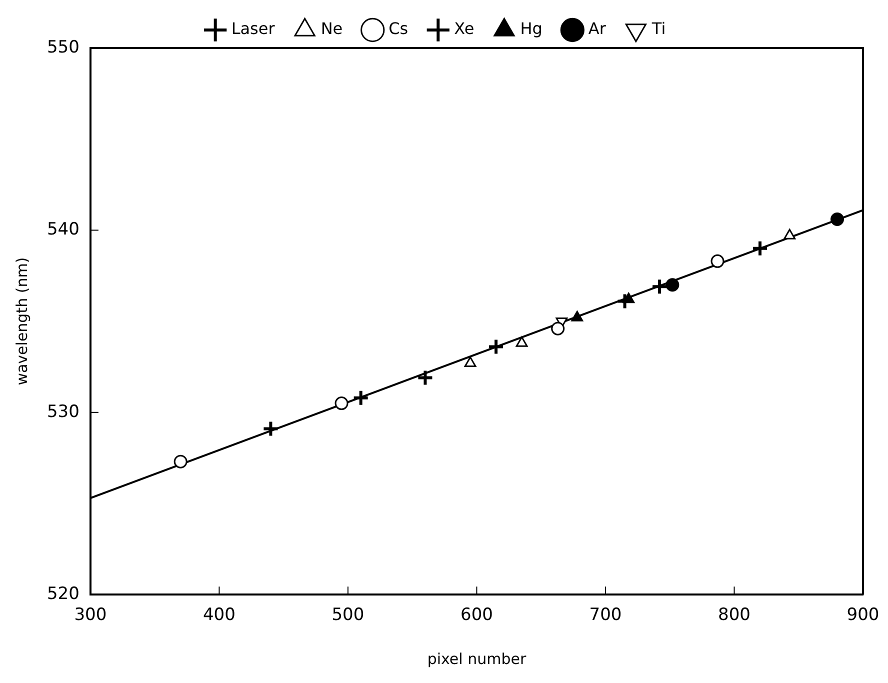 This screenshot has width=888, height=683. I want to click on x-tick-label: 600, so click(476, 615).